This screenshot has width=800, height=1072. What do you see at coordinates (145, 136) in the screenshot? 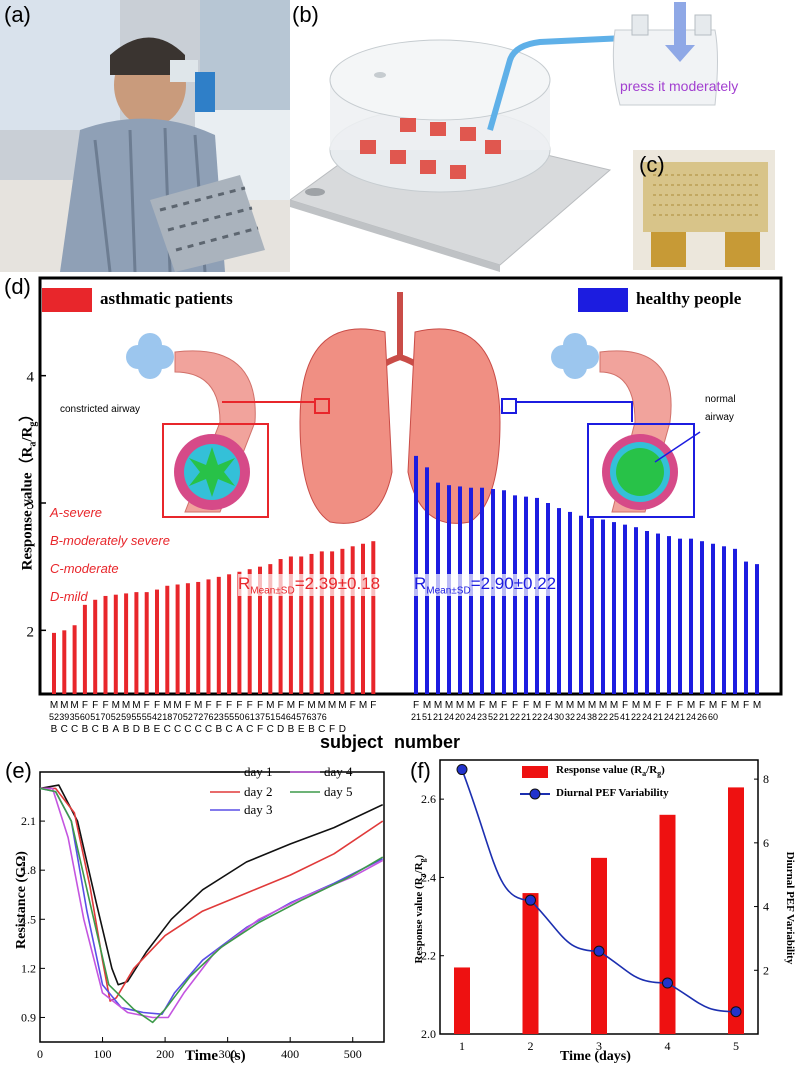
I see `patient-photo` at bounding box center [145, 136].